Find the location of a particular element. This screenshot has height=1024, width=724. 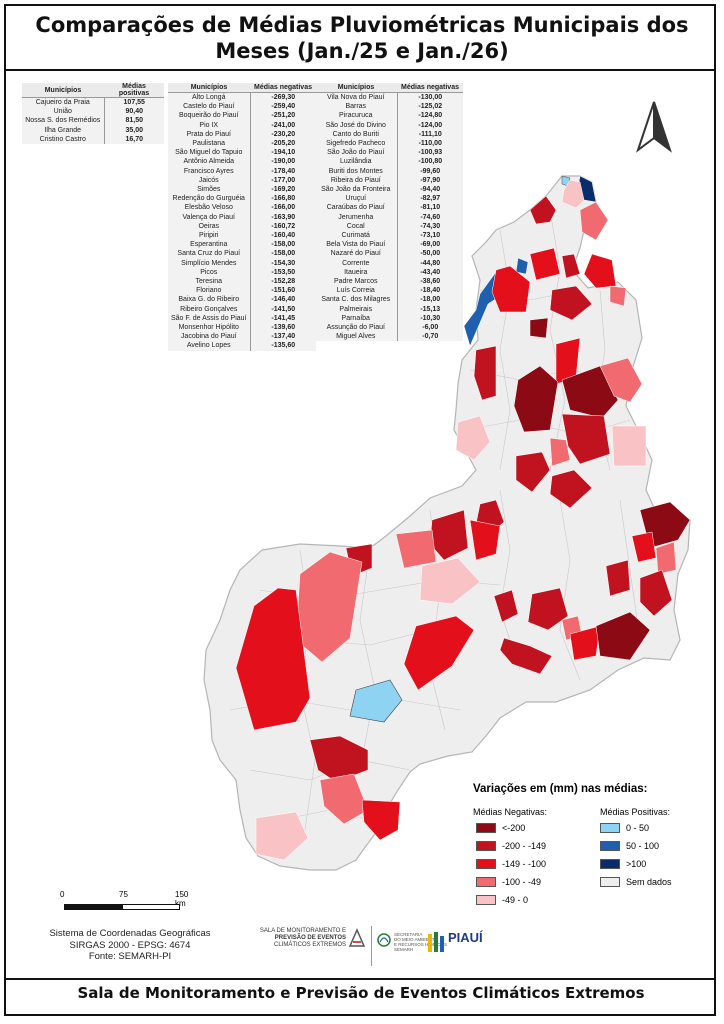

municipio-name: Bela Vista do Piauí is located at coordinates (356, 245).